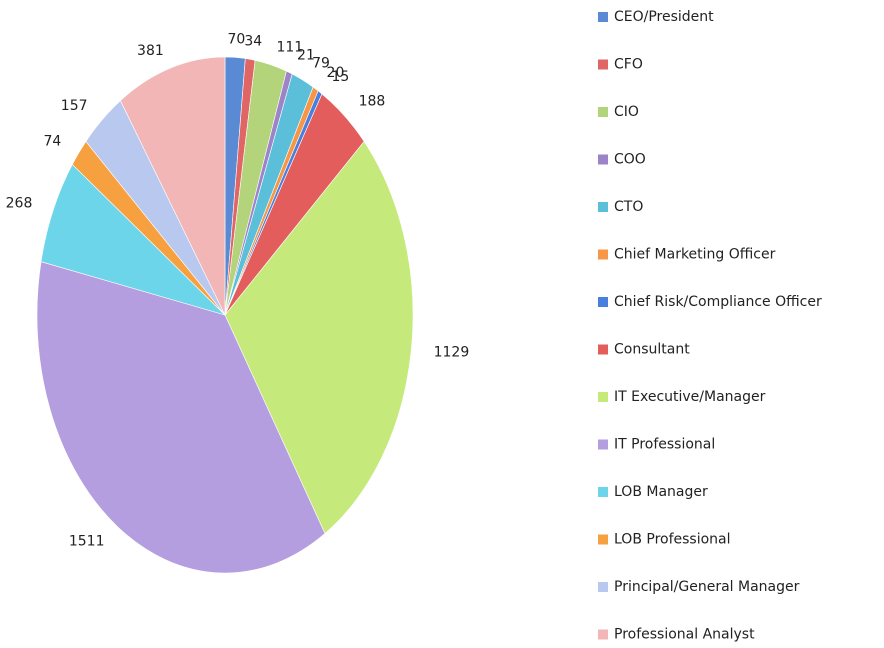 The height and width of the screenshot is (648, 884). What do you see at coordinates (336, 73) in the screenshot?
I see `data-label: 20` at bounding box center [336, 73].